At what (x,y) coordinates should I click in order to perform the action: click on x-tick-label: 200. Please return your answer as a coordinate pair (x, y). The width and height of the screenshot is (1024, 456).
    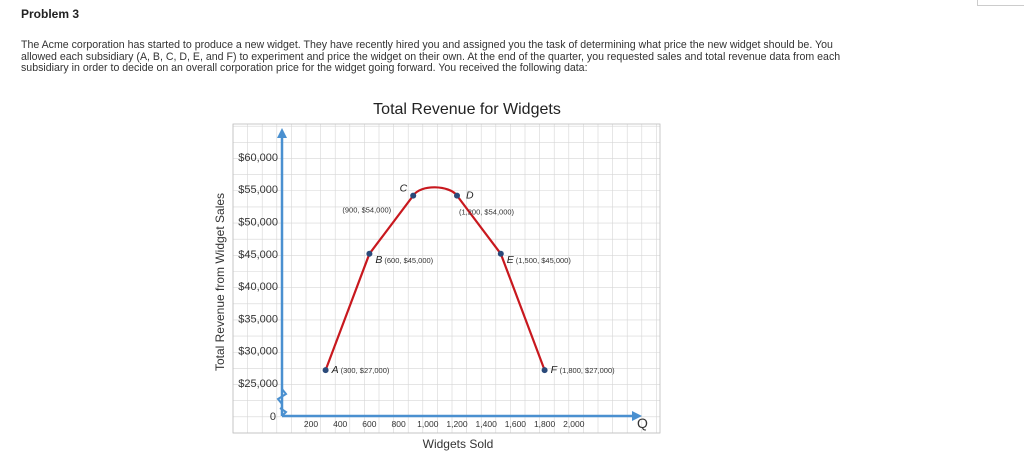
    Looking at the image, I should click on (311, 424).